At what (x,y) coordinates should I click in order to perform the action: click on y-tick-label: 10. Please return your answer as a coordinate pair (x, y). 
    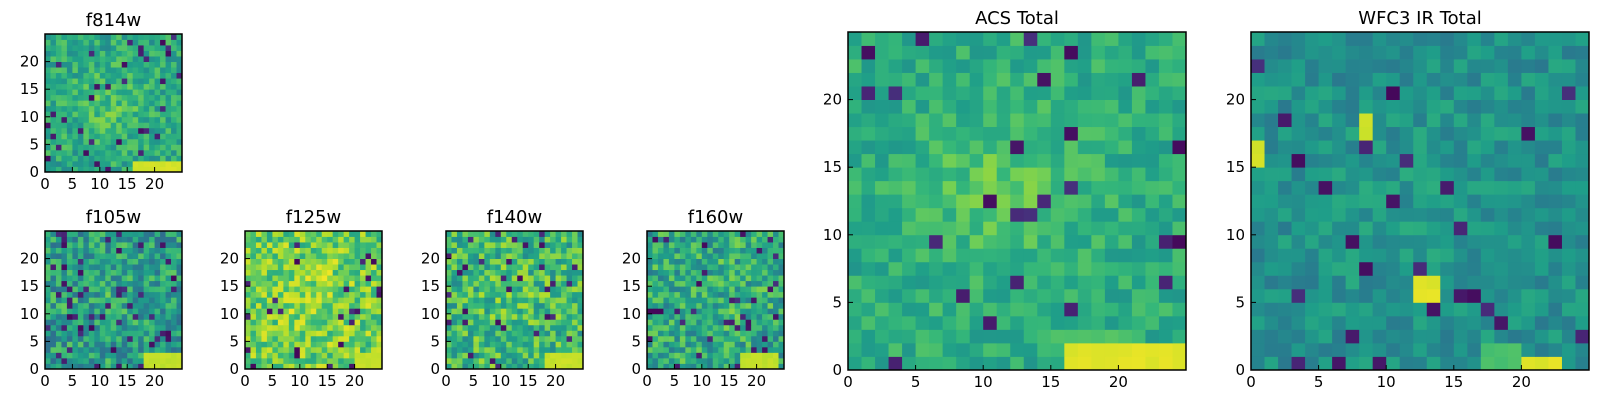
    Looking at the image, I should click on (631, 314).